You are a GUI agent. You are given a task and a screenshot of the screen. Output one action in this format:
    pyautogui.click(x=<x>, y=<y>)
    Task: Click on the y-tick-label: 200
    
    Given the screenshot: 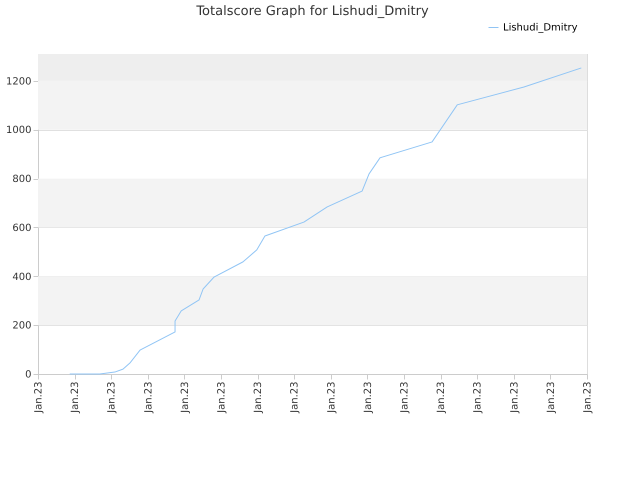 What is the action you would take?
    pyautogui.click(x=22, y=326)
    